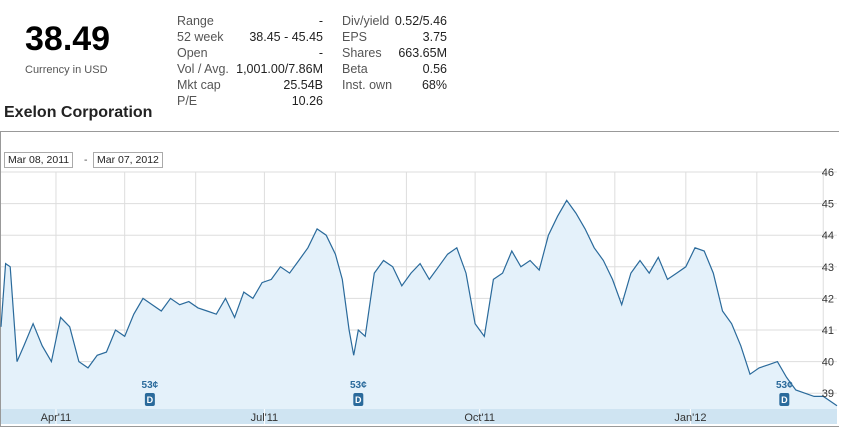  I want to click on stat-row: Div/yield 0.52/5.46, so click(394, 21).